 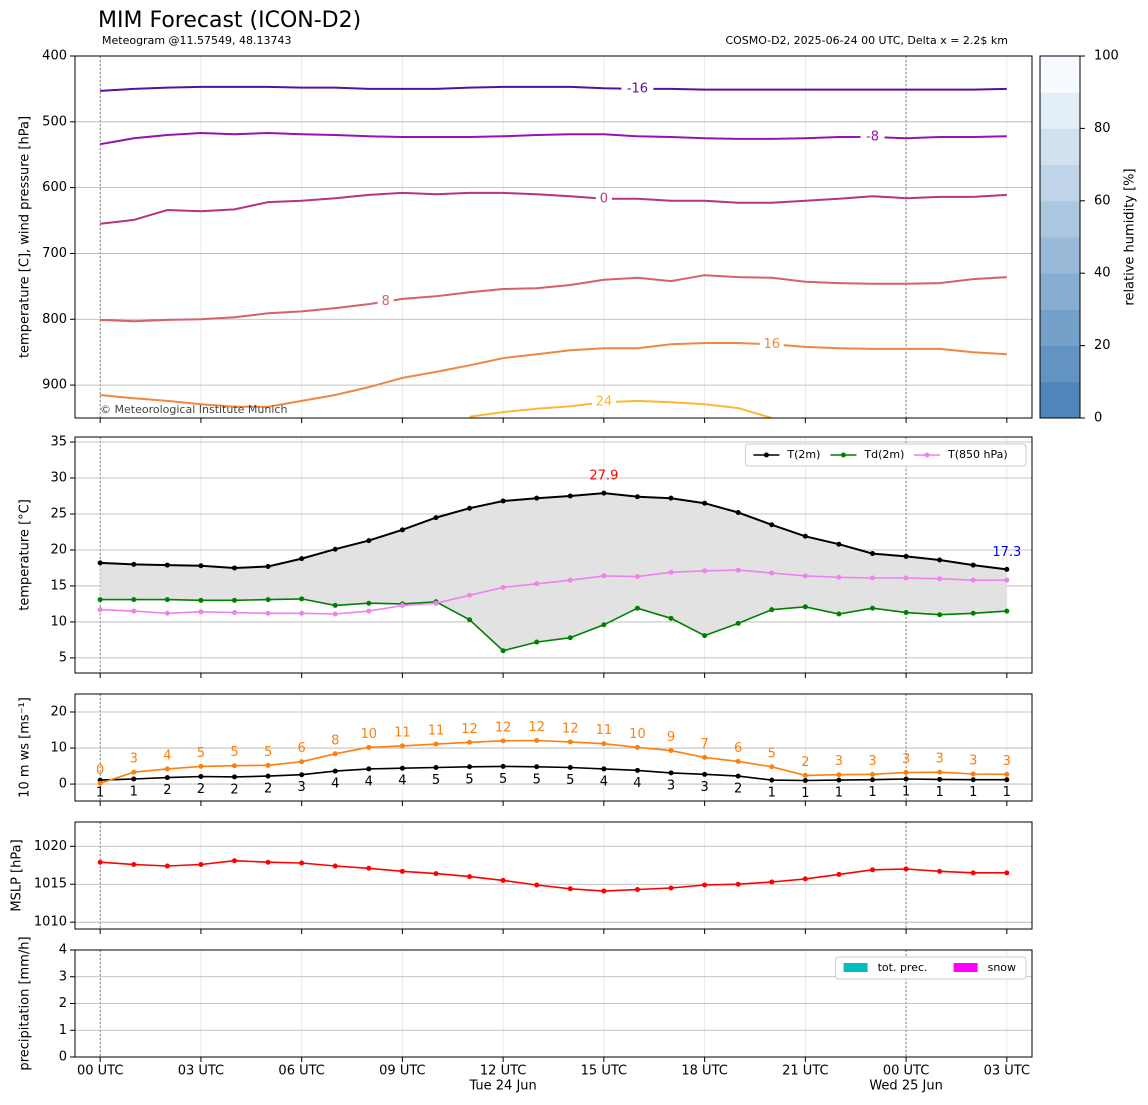 What do you see at coordinates (54, 121) in the screenshot?
I see `y-tick-label: 500` at bounding box center [54, 121].